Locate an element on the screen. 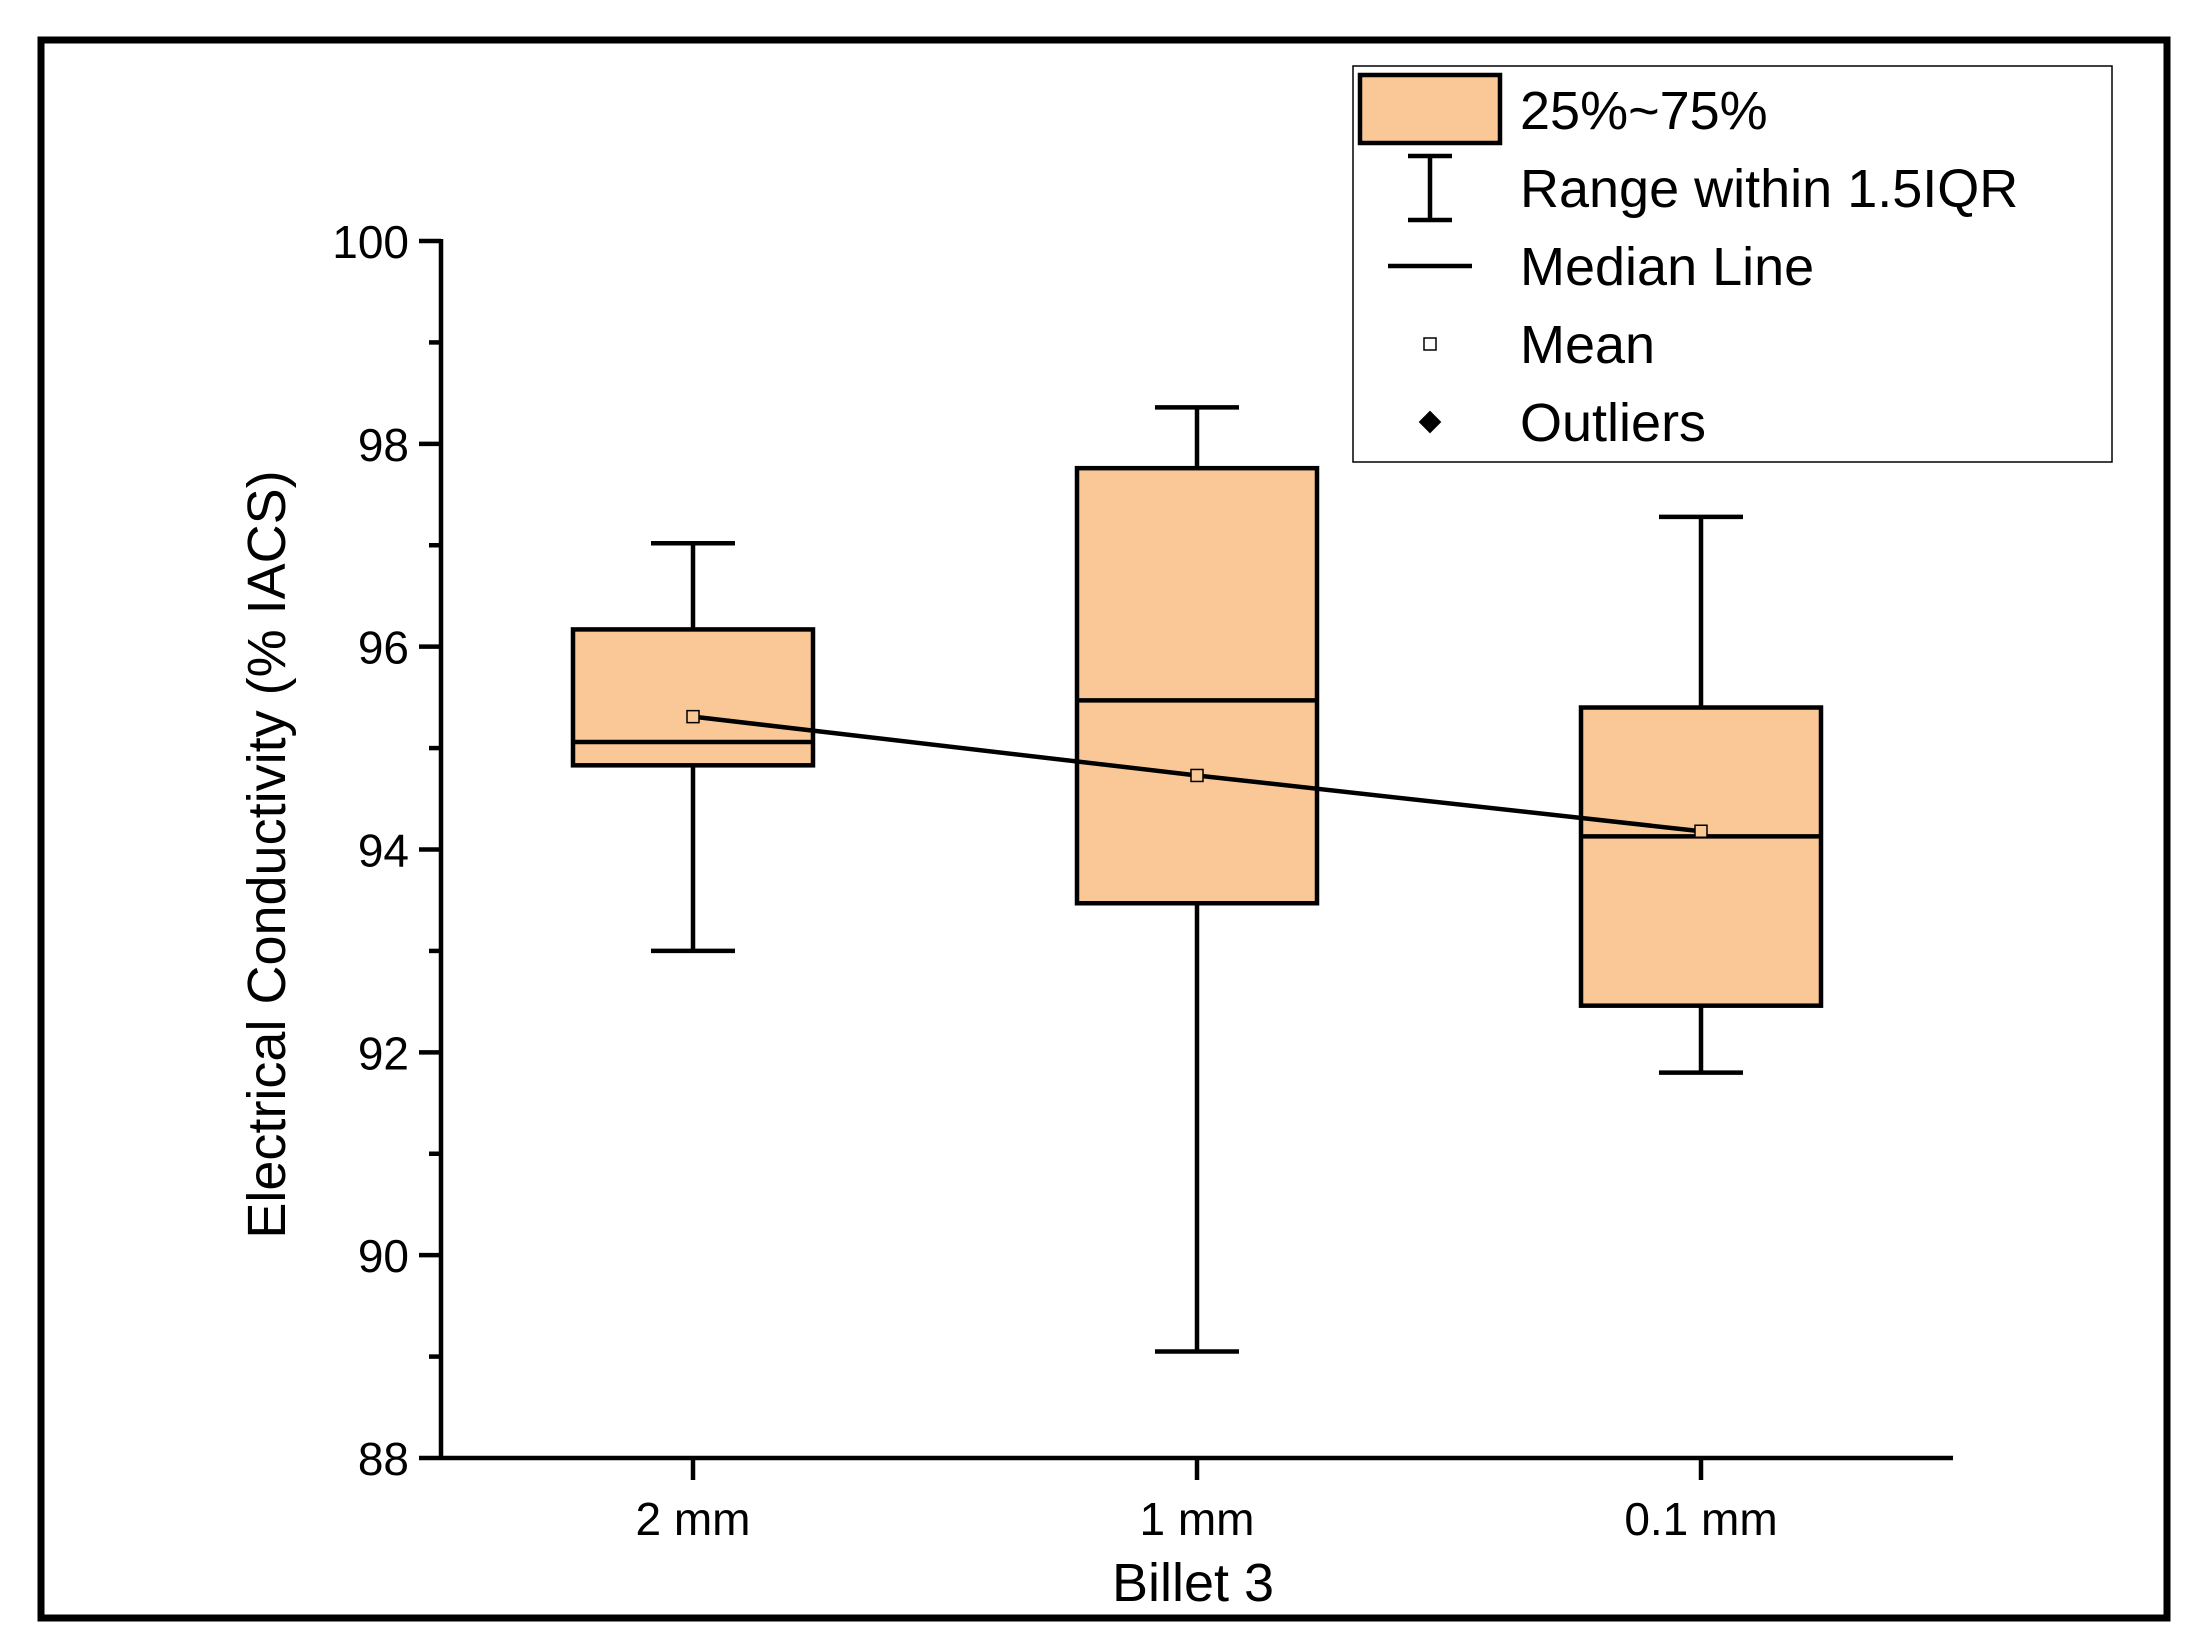  box-1-mm is located at coordinates (1197, 879).